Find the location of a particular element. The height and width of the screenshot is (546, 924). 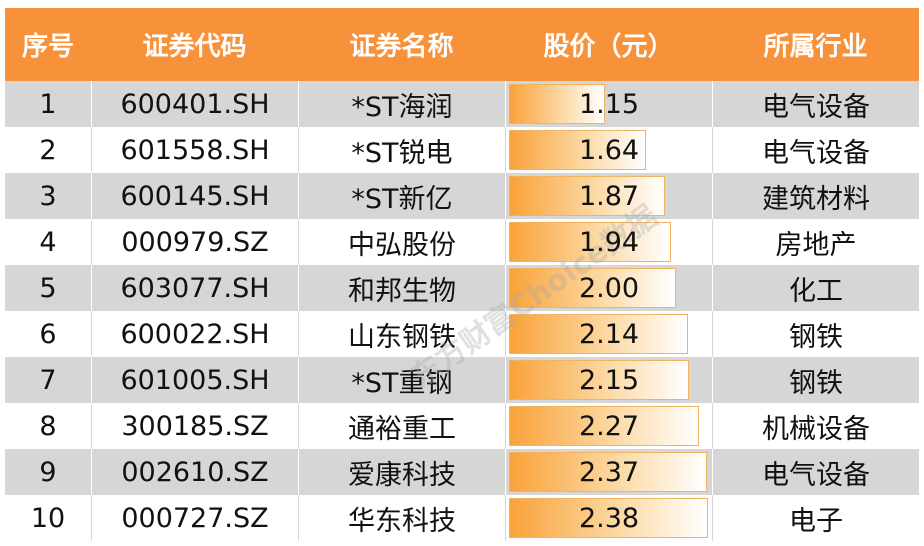

table-row: 6 600022.SH 山东钢铁 2.14 钢铁 is located at coordinates (462, 334).